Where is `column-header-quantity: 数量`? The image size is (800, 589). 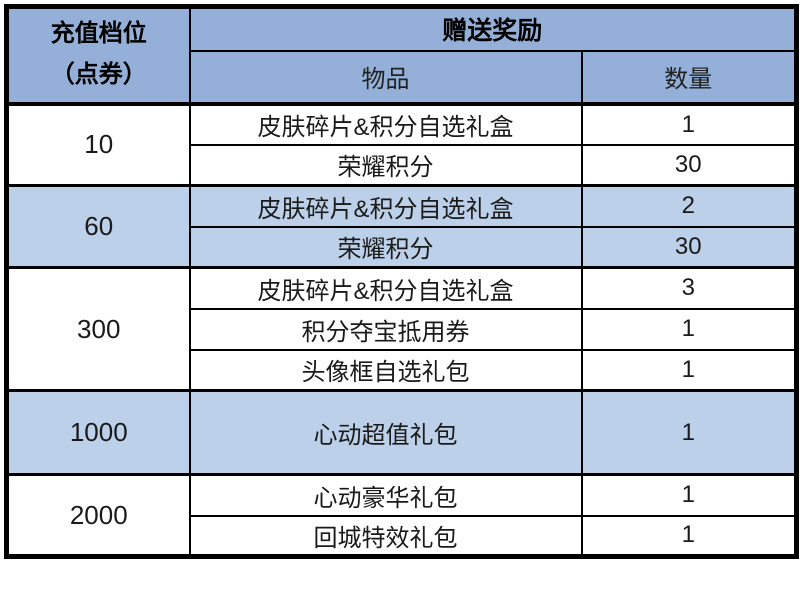
column-header-quantity: 数量 is located at coordinates (689, 77).